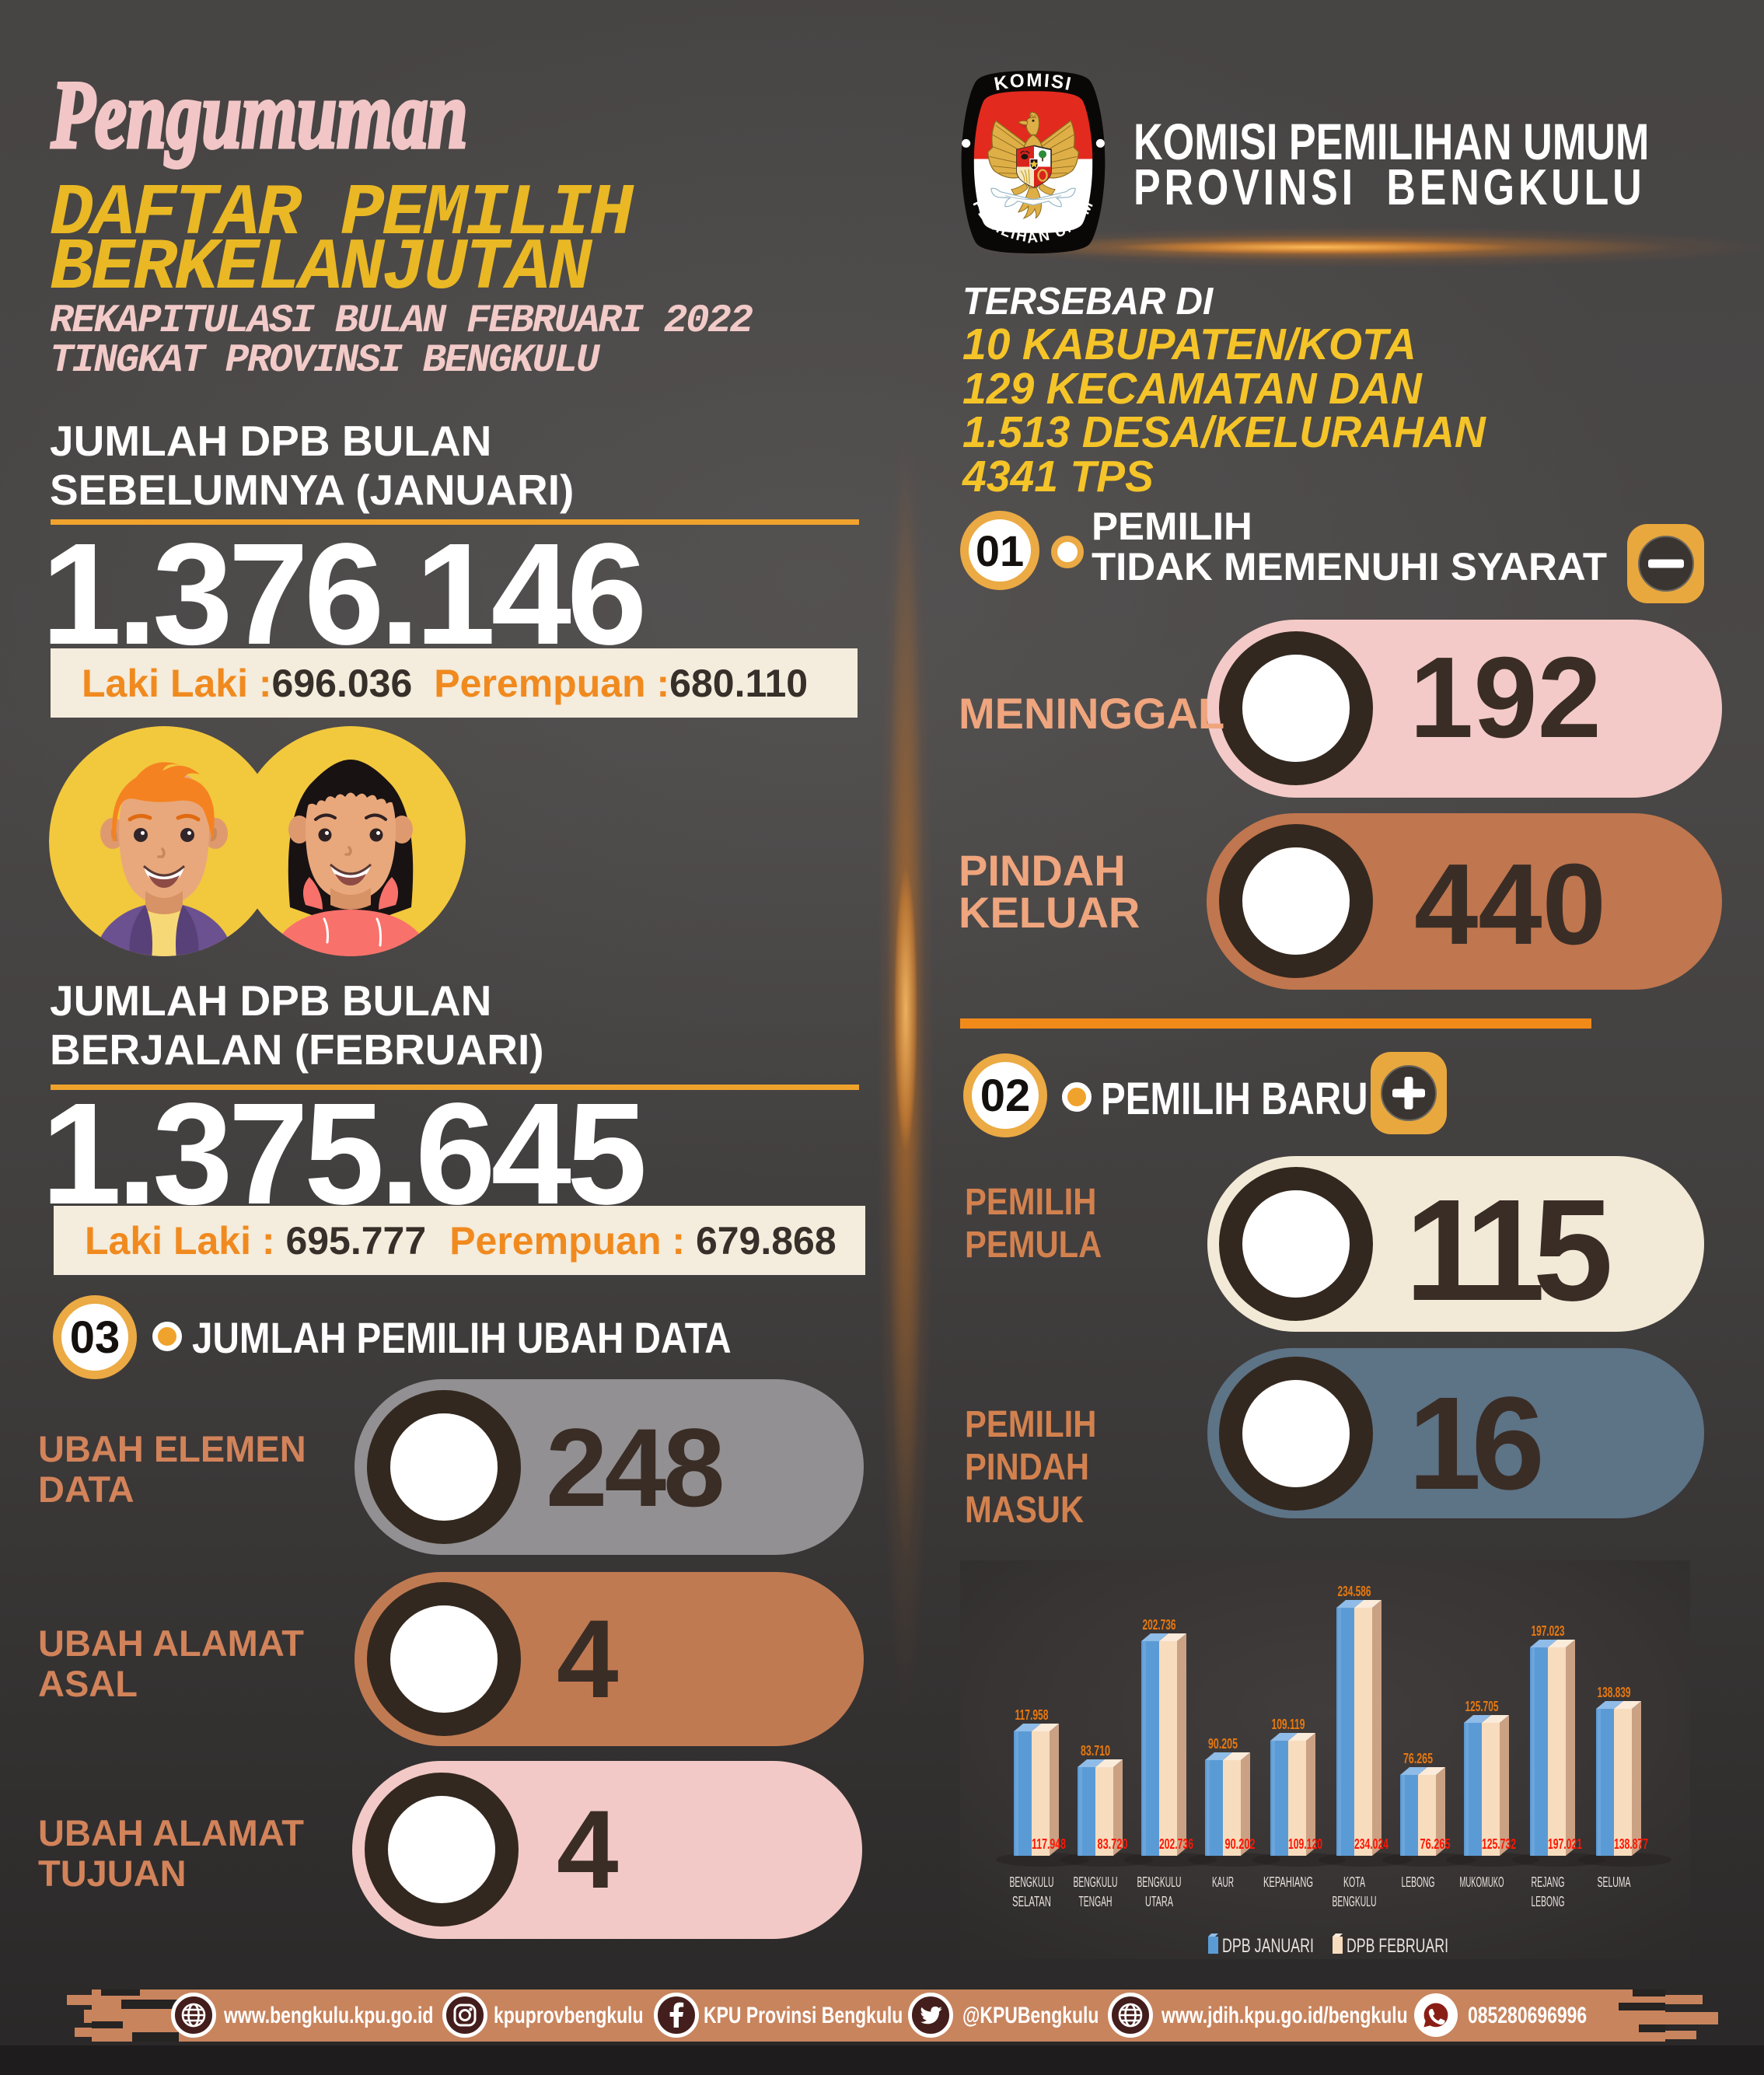  I want to click on svg-text: REJANG, so click(1548, 1882).